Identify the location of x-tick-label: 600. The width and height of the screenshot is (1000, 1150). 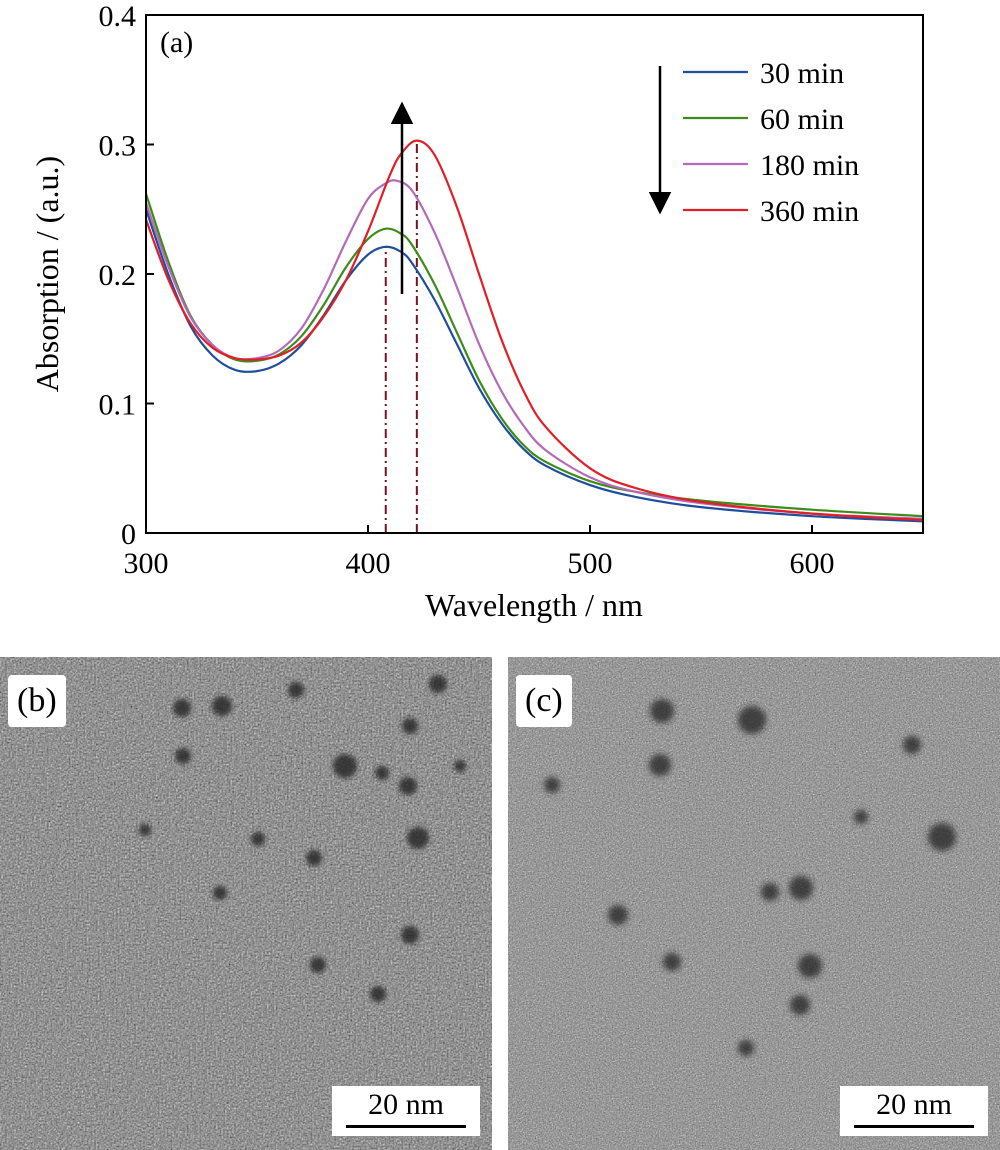
(812, 563).